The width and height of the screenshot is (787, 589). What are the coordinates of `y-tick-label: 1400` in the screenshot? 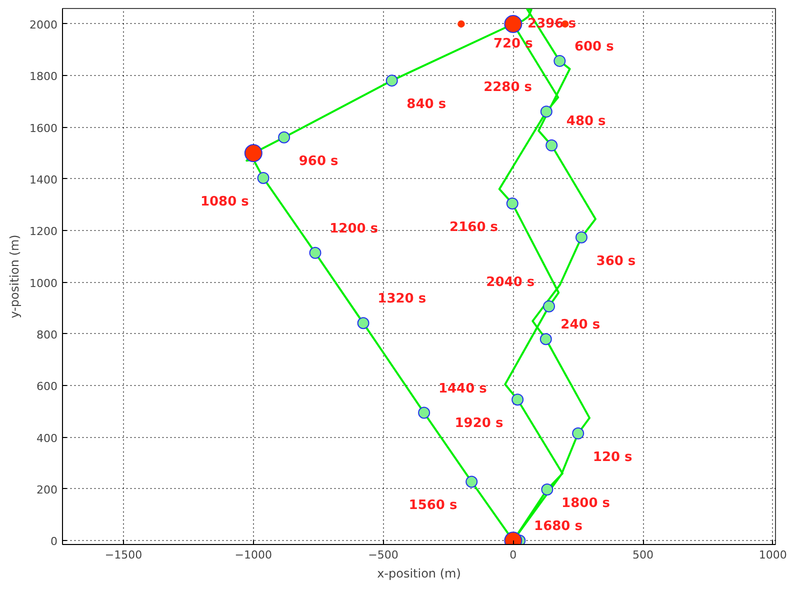 It's located at (44, 179).